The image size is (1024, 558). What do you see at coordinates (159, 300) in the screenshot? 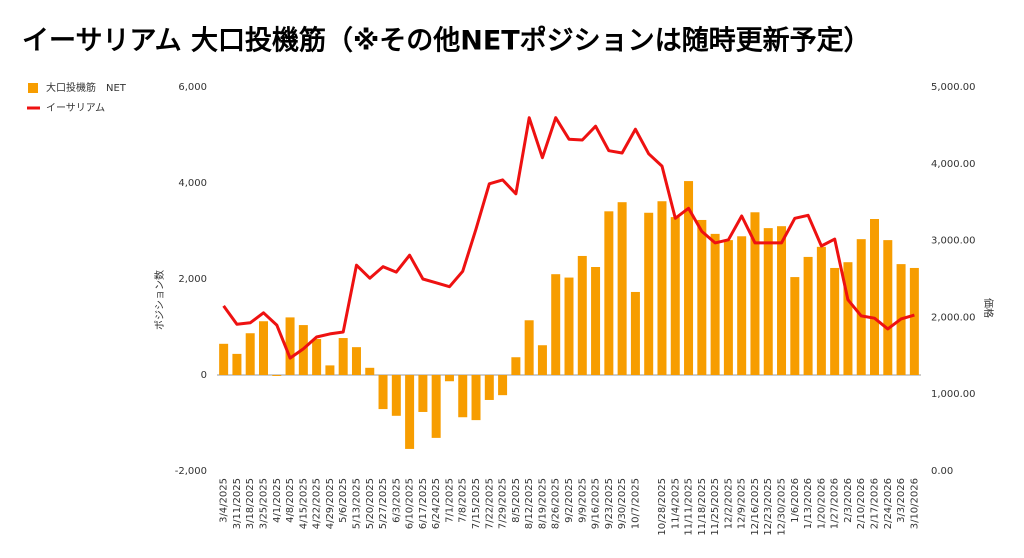
I see `y-axis-label: ポジション数` at bounding box center [159, 300].